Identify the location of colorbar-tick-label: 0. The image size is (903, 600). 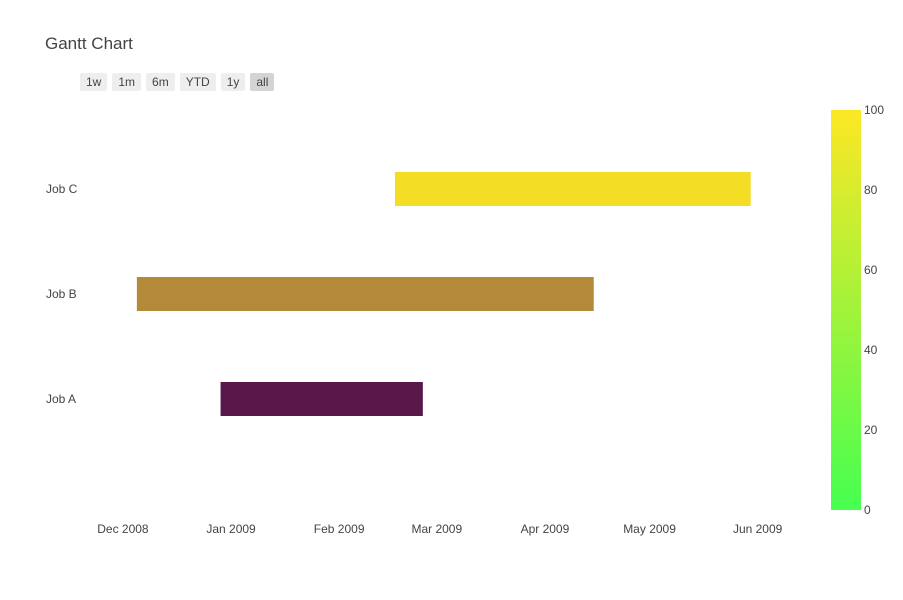
(867, 510).